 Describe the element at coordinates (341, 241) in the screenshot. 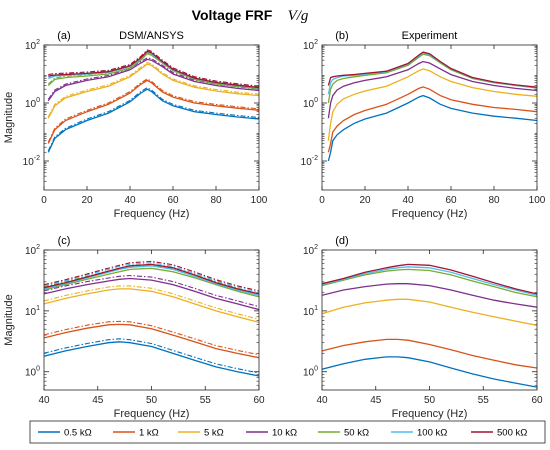

I see `panel-label: (d)` at that location.